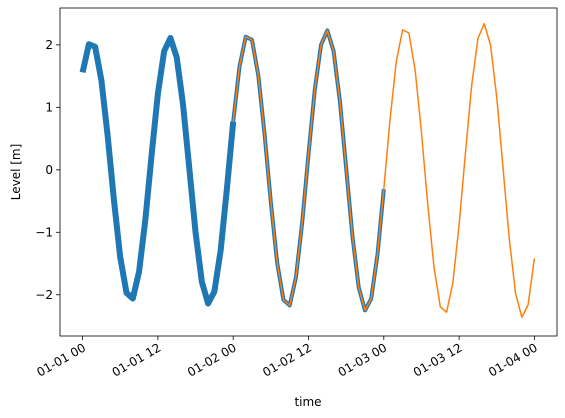 Image resolution: width=565 pixels, height=418 pixels. Describe the element at coordinates (16, 172) in the screenshot. I see `y-axis-label: Level [m]` at that location.